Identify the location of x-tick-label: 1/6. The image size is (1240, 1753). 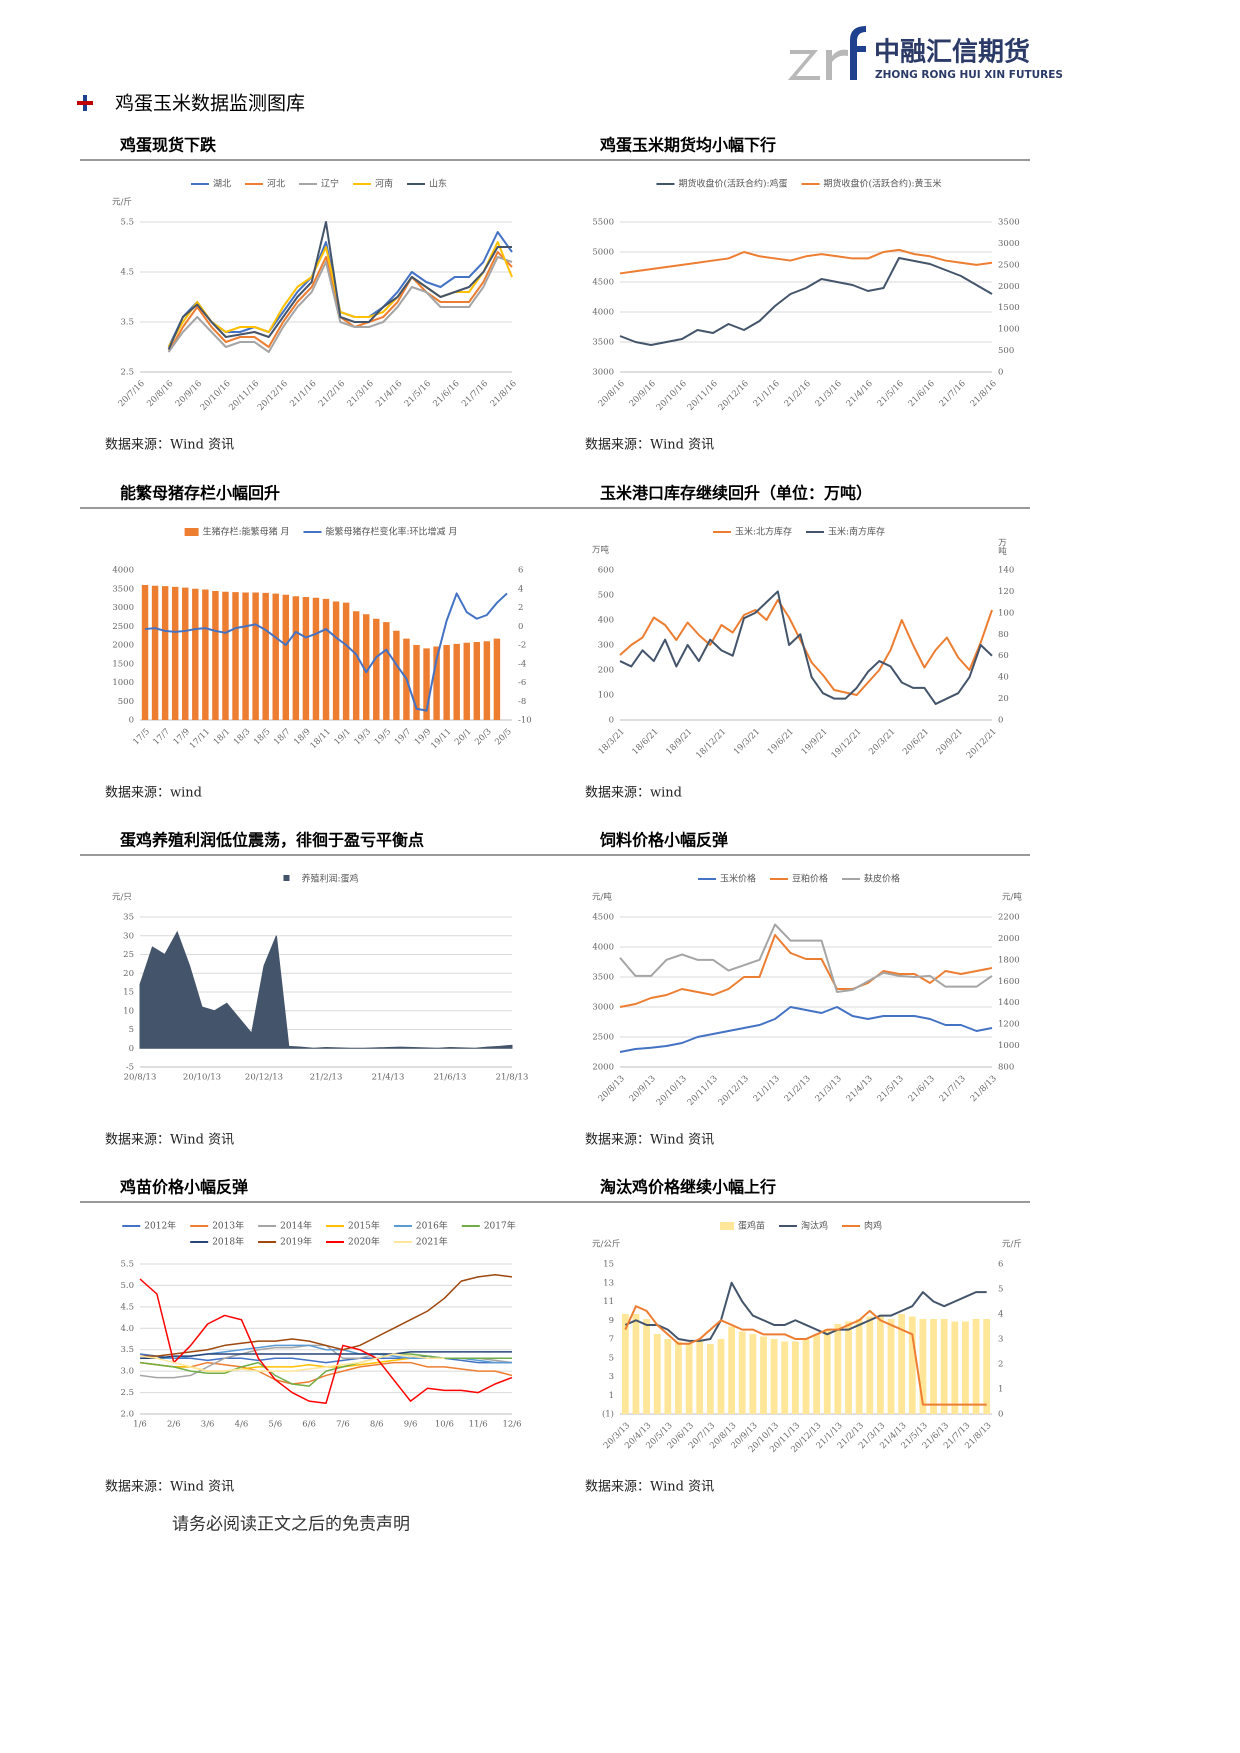
(140, 1425).